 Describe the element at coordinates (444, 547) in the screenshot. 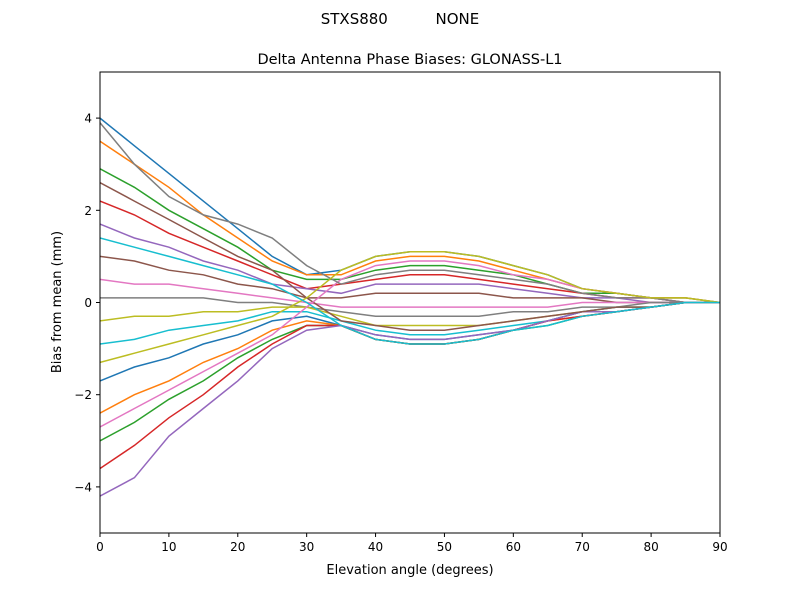

I see `x-tick-label: 50` at that location.